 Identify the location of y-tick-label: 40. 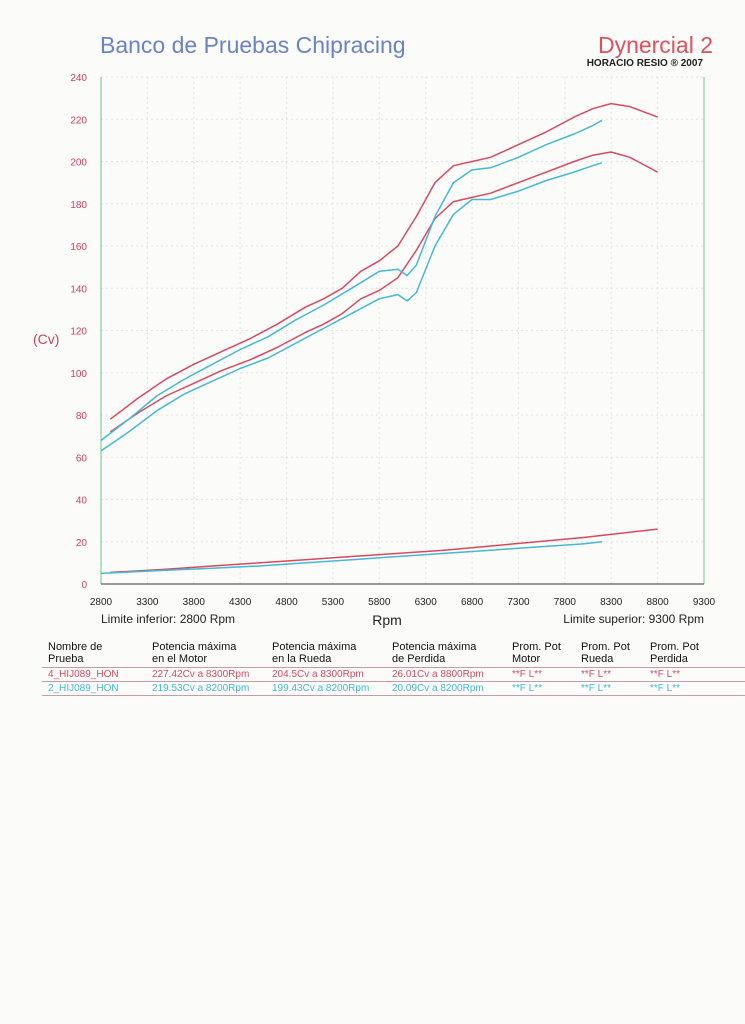
(82, 501).